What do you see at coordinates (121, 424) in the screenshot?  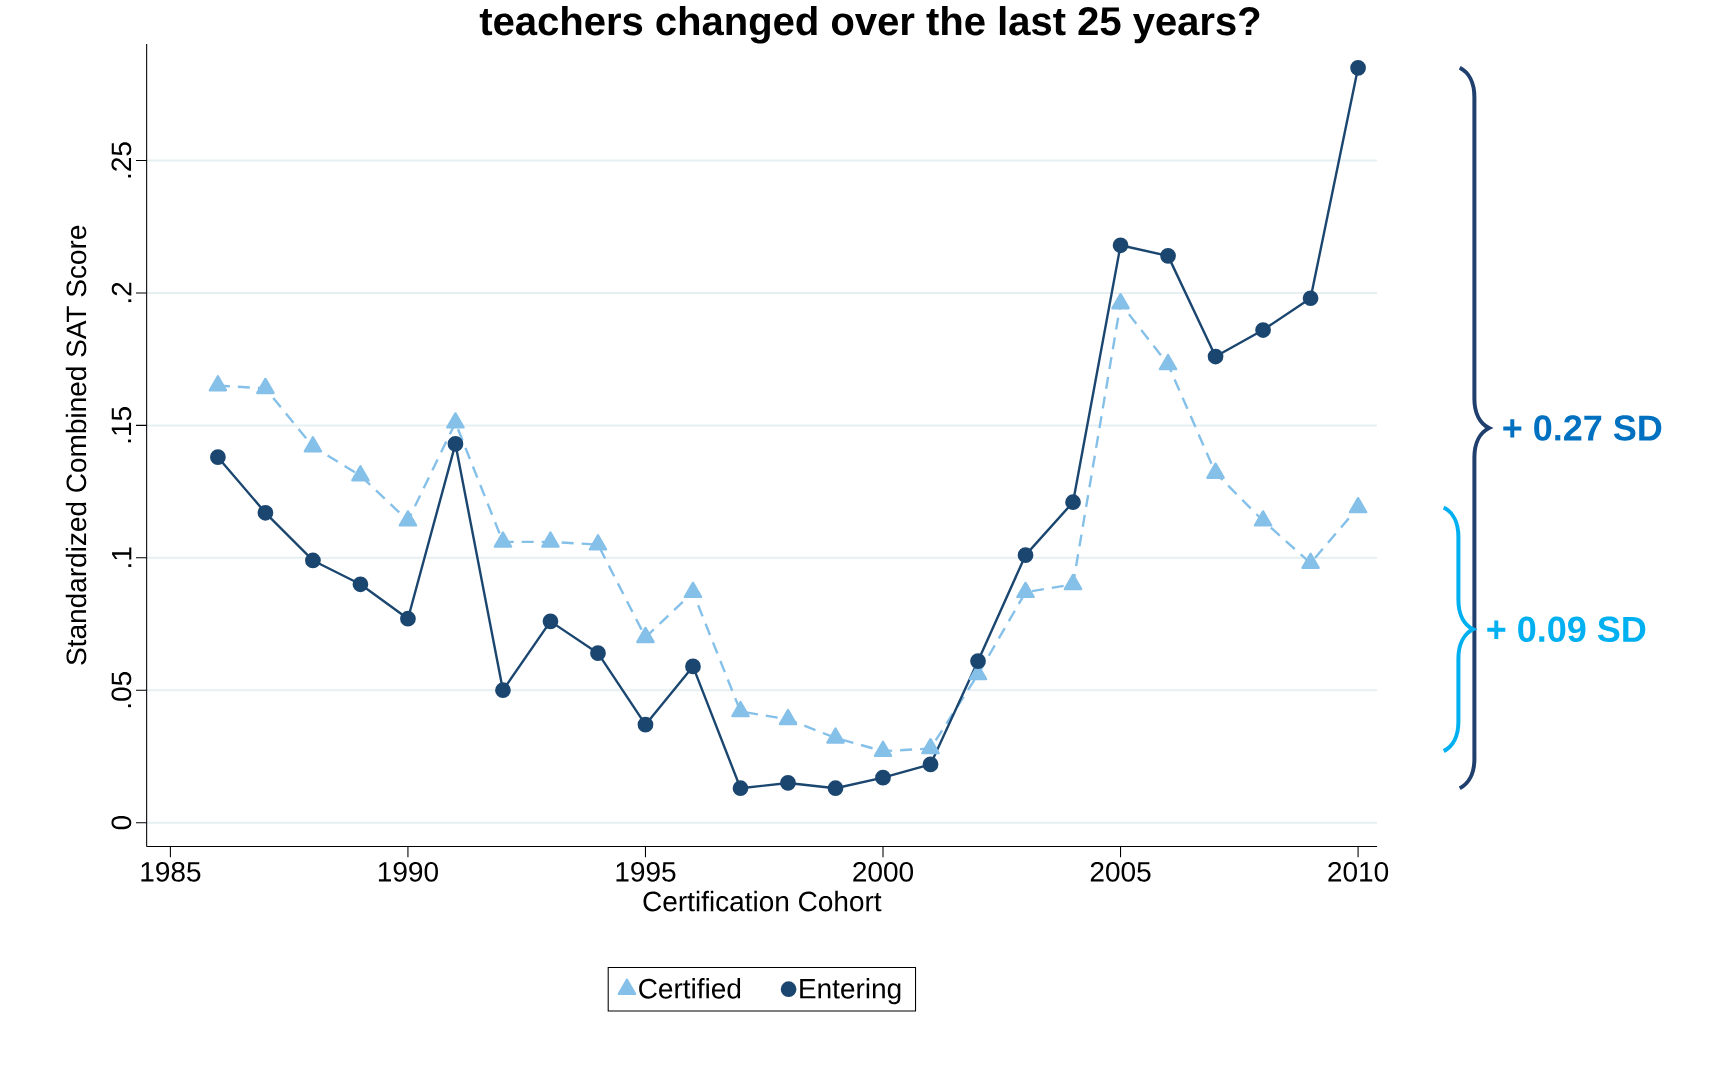 I see `y-tick-label: .15` at bounding box center [121, 424].